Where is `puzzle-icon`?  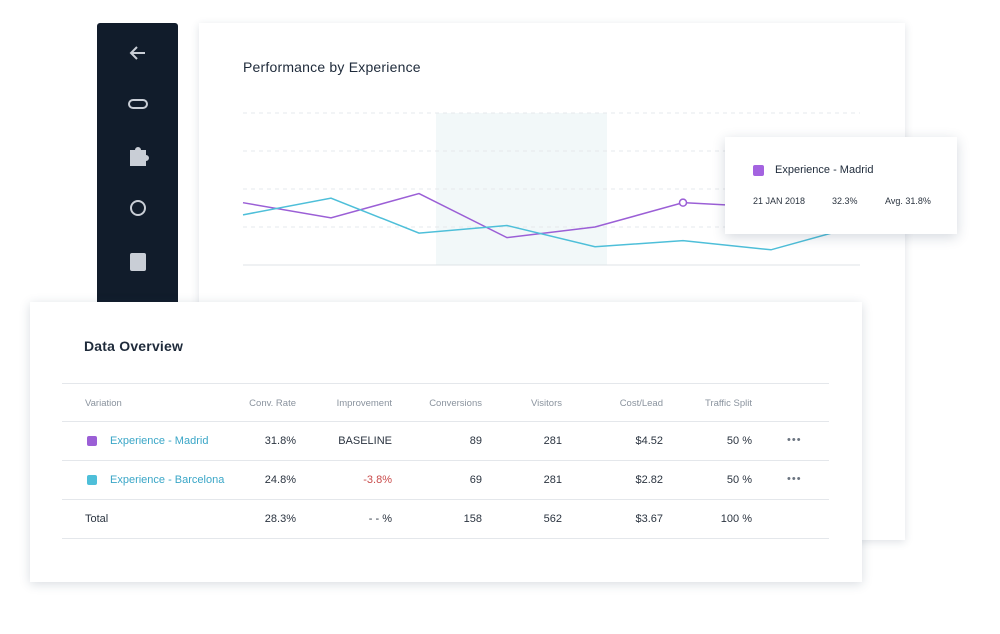 puzzle-icon is located at coordinates (139, 156).